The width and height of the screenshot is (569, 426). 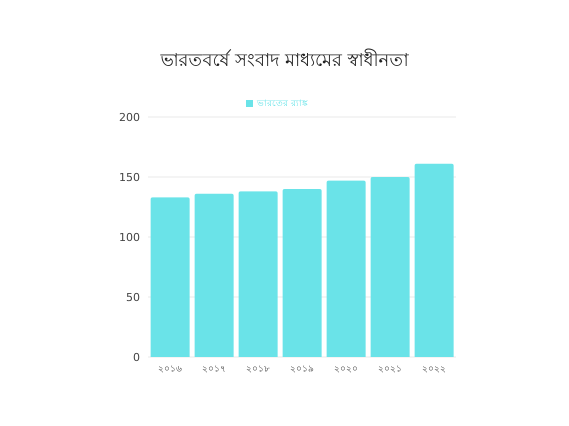 I want to click on y-tick-label: 50, so click(x=133, y=297).